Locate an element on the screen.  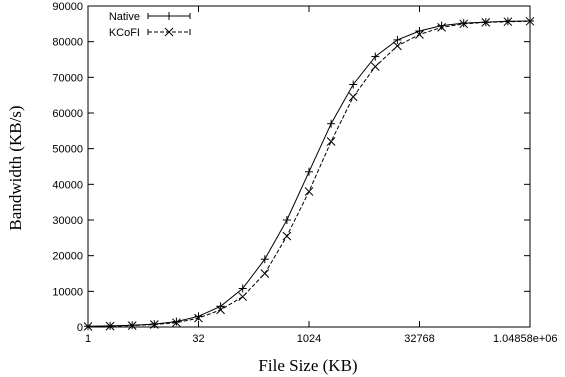
y-tick-label: 90000 is located at coordinates (67, 7).